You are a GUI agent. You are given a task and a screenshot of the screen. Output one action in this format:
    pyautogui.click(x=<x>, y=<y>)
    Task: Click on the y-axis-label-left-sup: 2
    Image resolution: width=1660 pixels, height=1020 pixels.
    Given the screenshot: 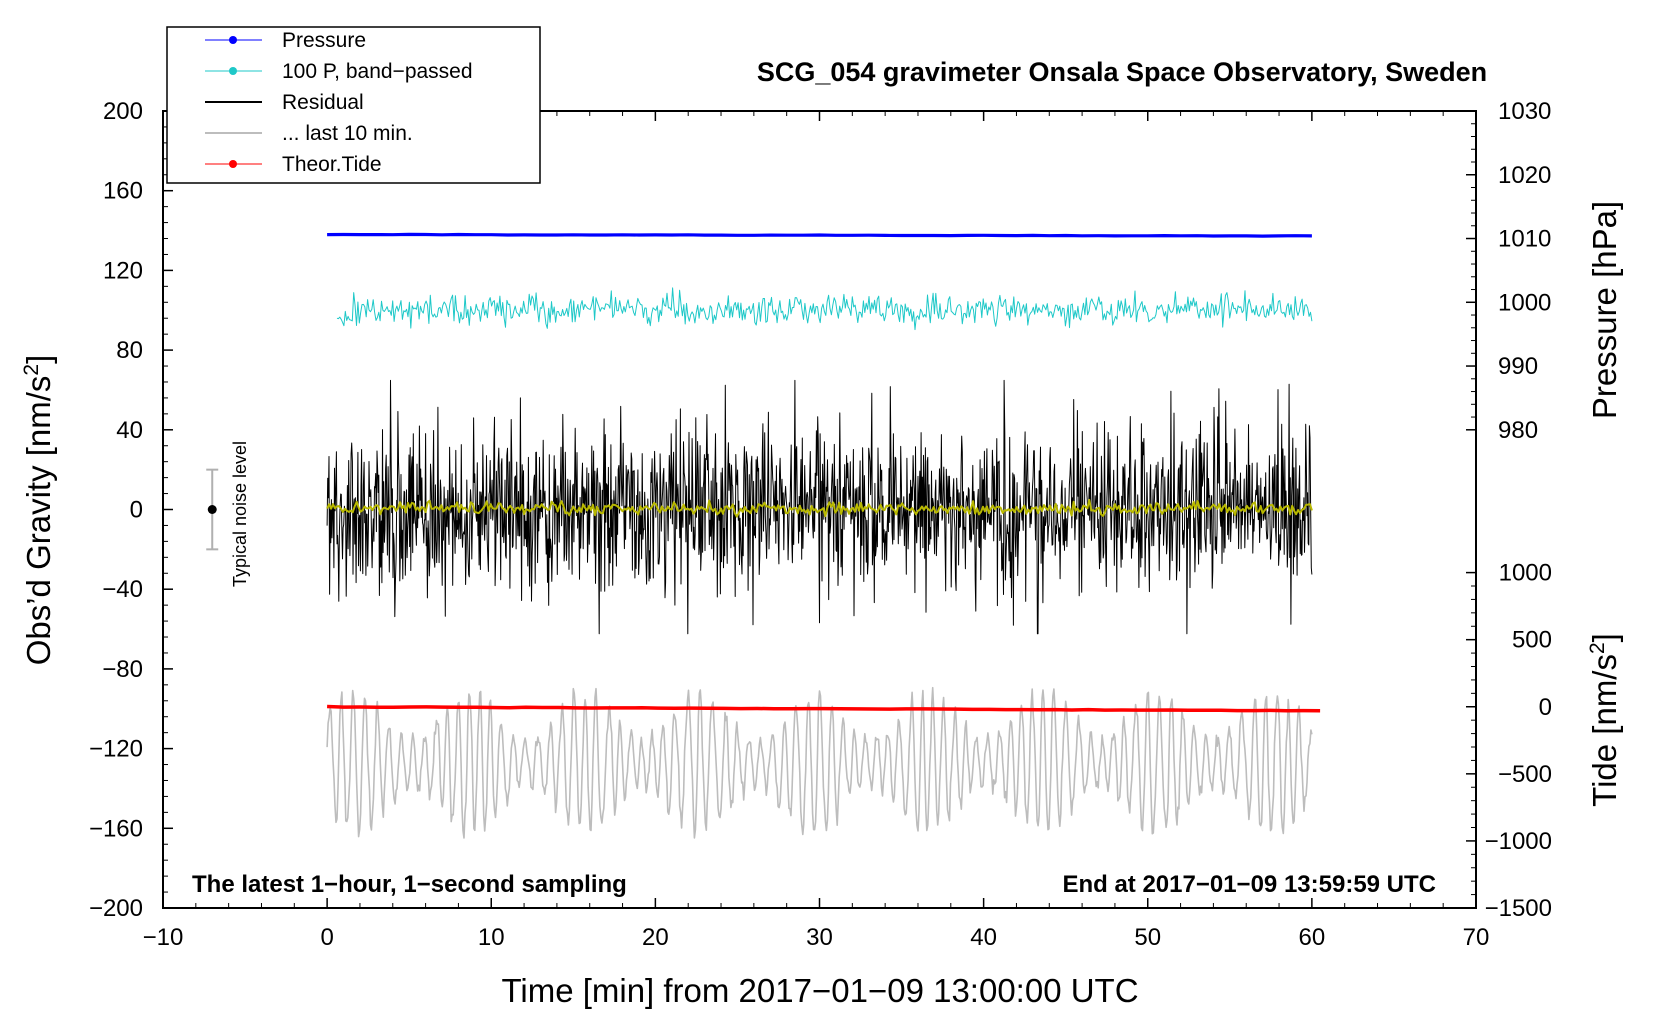 What is the action you would take?
    pyautogui.click(x=31, y=370)
    